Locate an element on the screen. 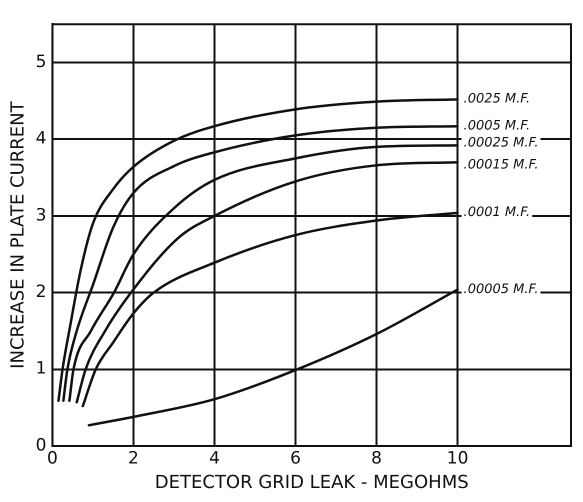 This screenshot has height=502, width=583. x-tick-label: 6 is located at coordinates (295, 458).